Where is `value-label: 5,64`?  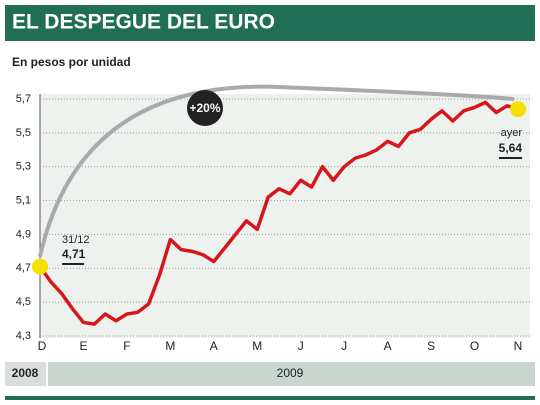 value-label: 5,64 is located at coordinates (511, 148).